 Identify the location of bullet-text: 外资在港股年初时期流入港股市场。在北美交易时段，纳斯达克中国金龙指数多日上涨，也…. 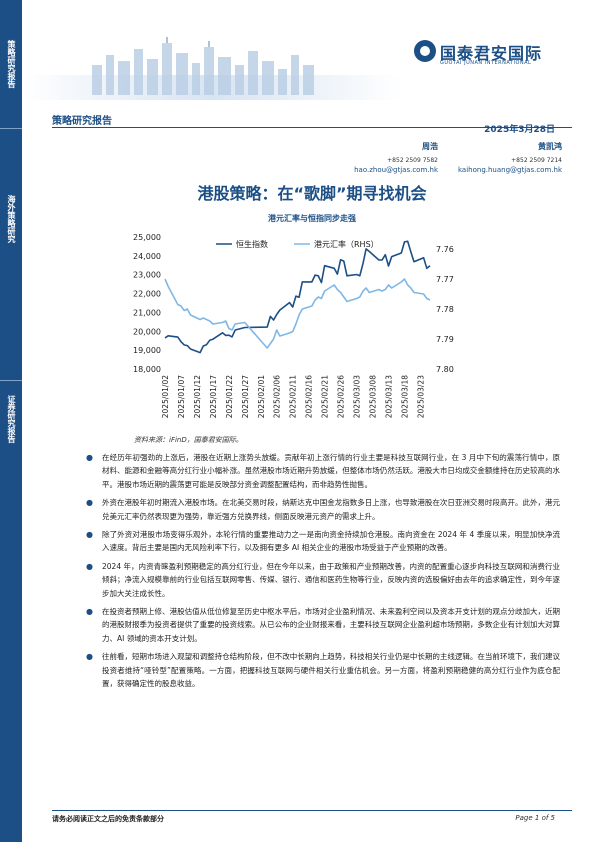
(331, 509).